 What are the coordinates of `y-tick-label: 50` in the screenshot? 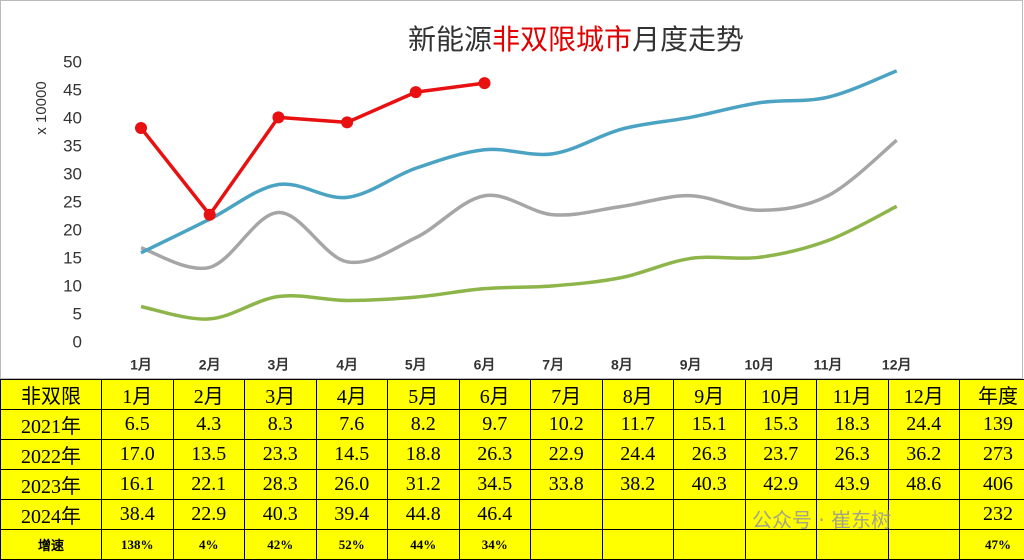 It's located at (72, 61).